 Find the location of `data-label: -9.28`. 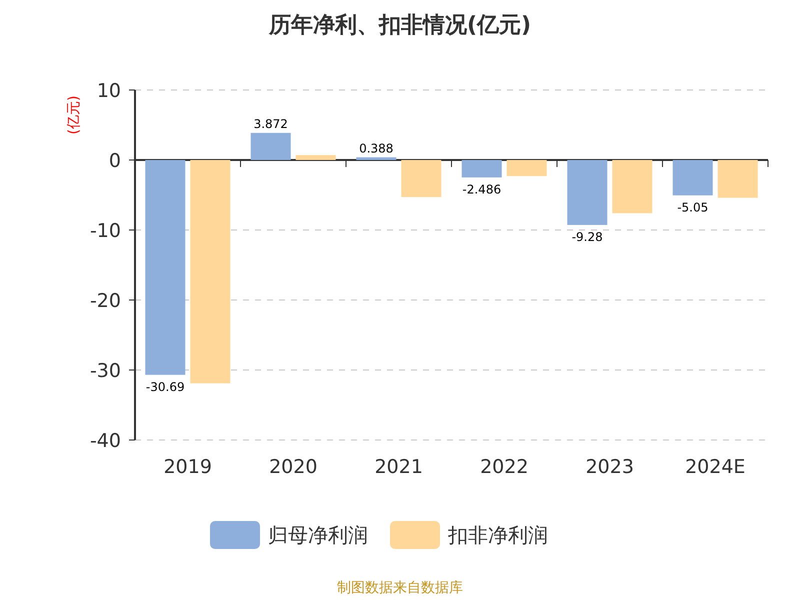

data-label: -9.28 is located at coordinates (587, 237).